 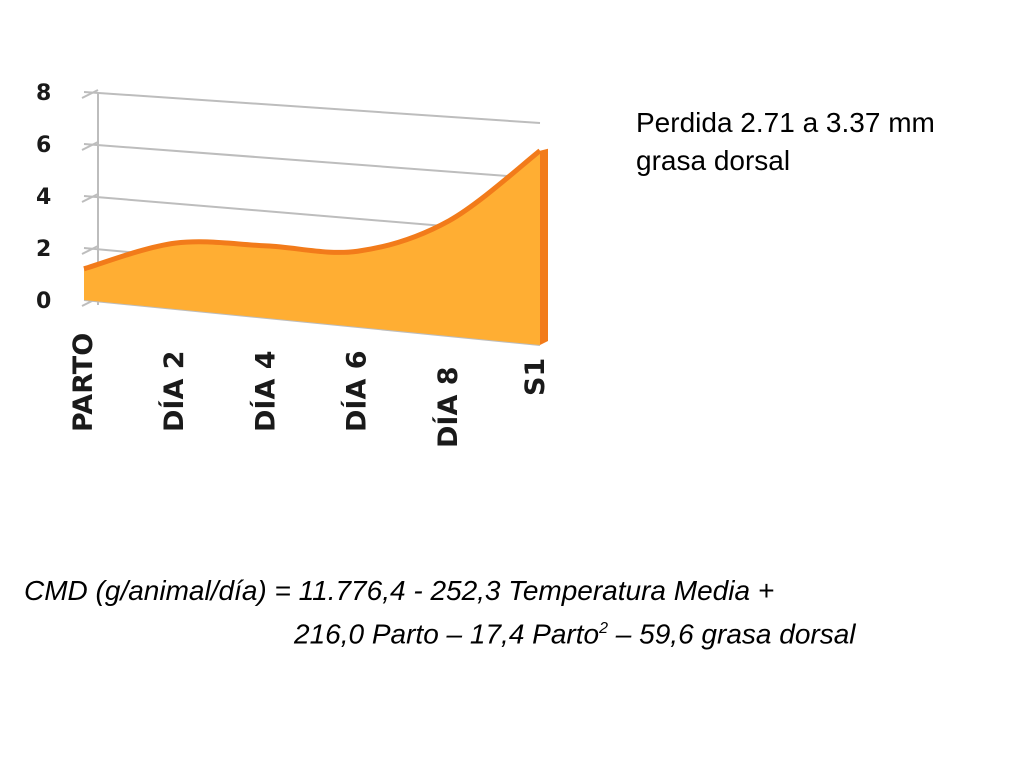 What do you see at coordinates (43, 301) in the screenshot?
I see `y-tick-label: 0` at bounding box center [43, 301].